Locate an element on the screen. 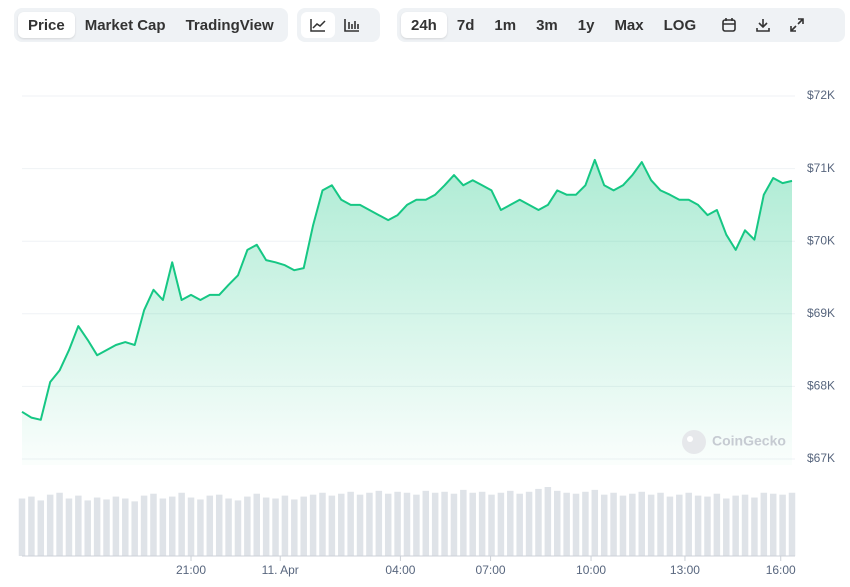 Image resolution: width=850 pixels, height=587 pixels. download-icon is located at coordinates (763, 25).